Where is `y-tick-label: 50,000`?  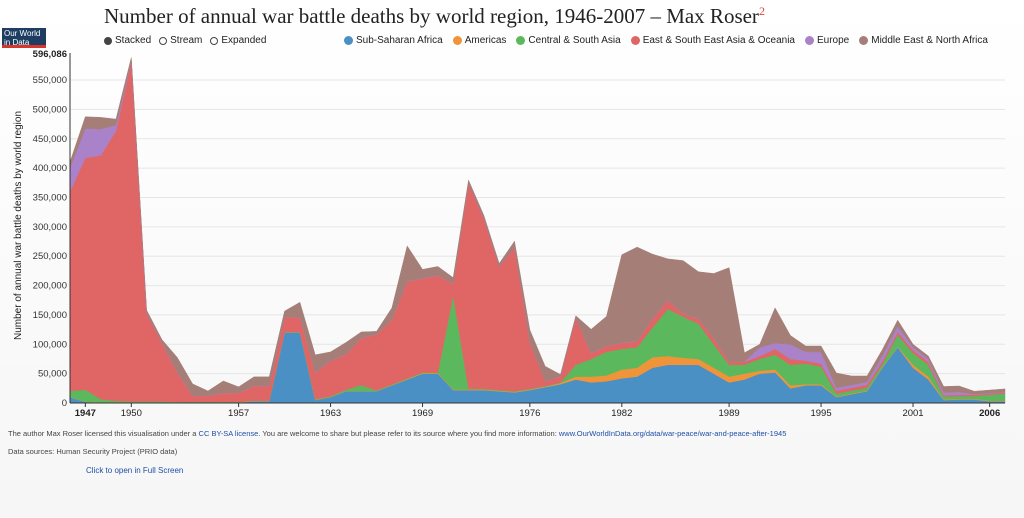 y-tick-label: 50,000 is located at coordinates (52, 374).